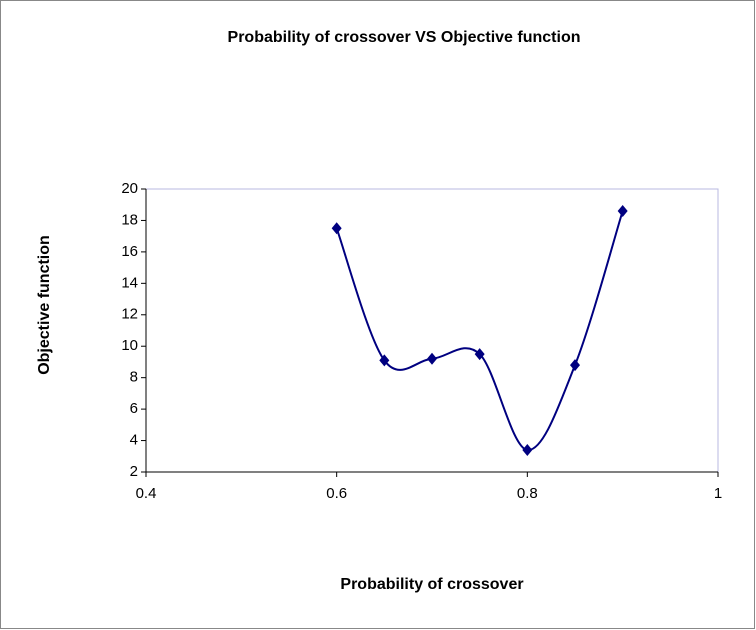  Describe the element at coordinates (129, 219) in the screenshot. I see `y-tick-label: 18` at that location.